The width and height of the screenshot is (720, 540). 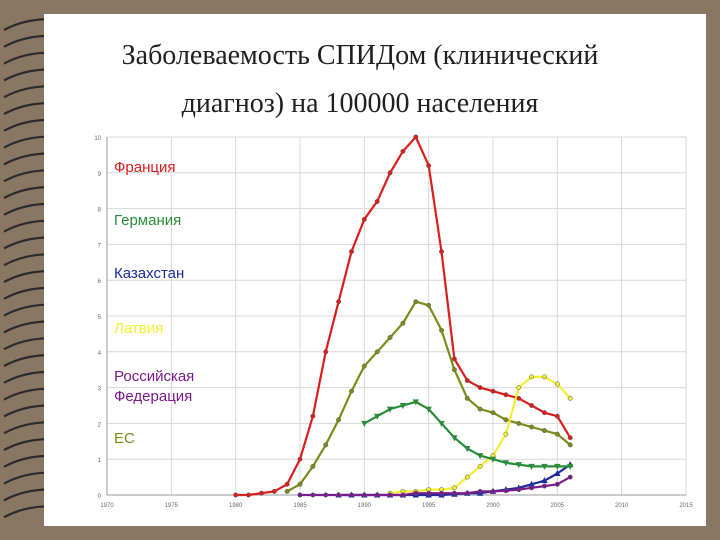 I want to click on title-line-1: Заболеваемость СПИДом (клинический, so click(x=360, y=55).